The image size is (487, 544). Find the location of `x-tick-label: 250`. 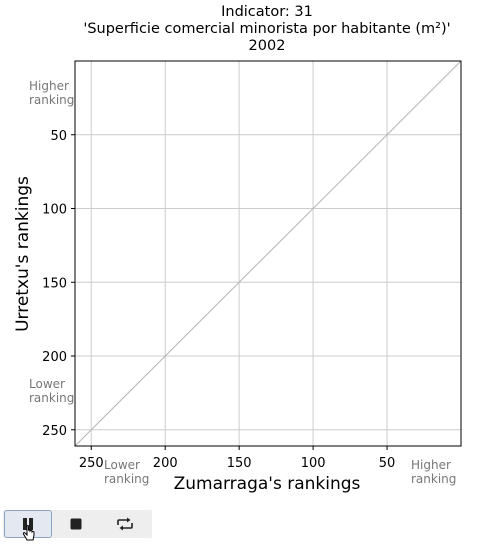

x-tick-label: 250 is located at coordinates (91, 463).